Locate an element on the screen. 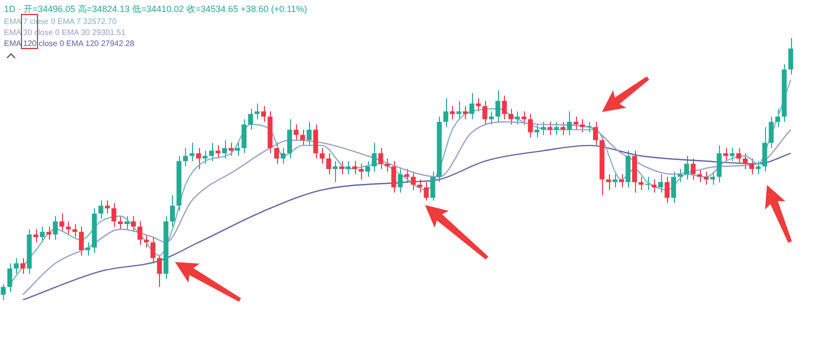  text: EMA 120 close 0 EMA 120 27942.28 is located at coordinates (69, 43).